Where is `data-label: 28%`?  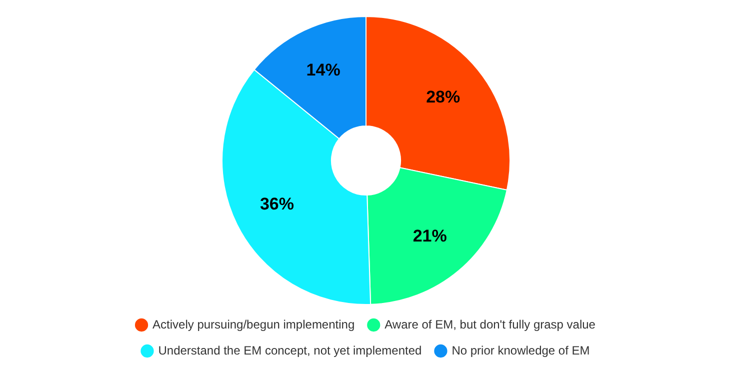 data-label: 28% is located at coordinates (443, 97).